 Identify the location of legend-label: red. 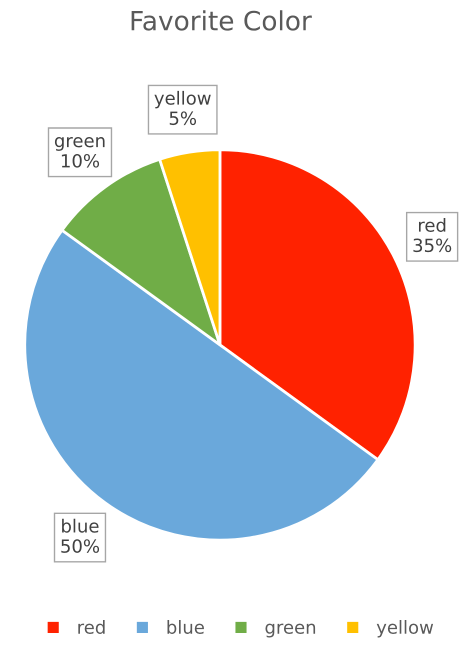
(91, 627).